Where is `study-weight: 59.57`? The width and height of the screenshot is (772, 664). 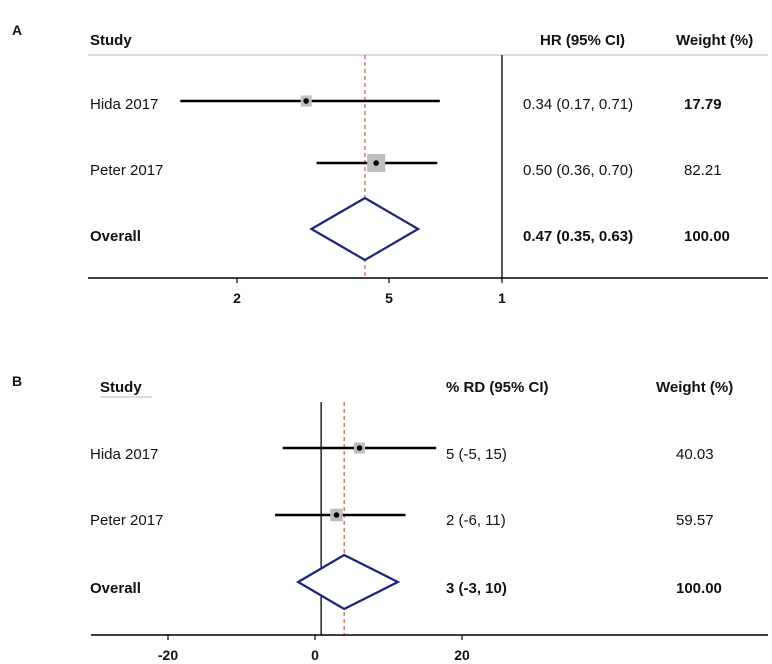 study-weight: 59.57 is located at coordinates (695, 520).